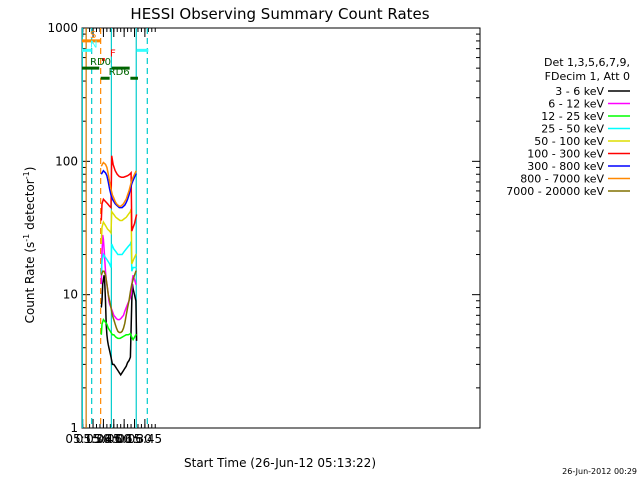  I want to click on legend-entry-label: 300 - 800 keV, so click(565, 166).